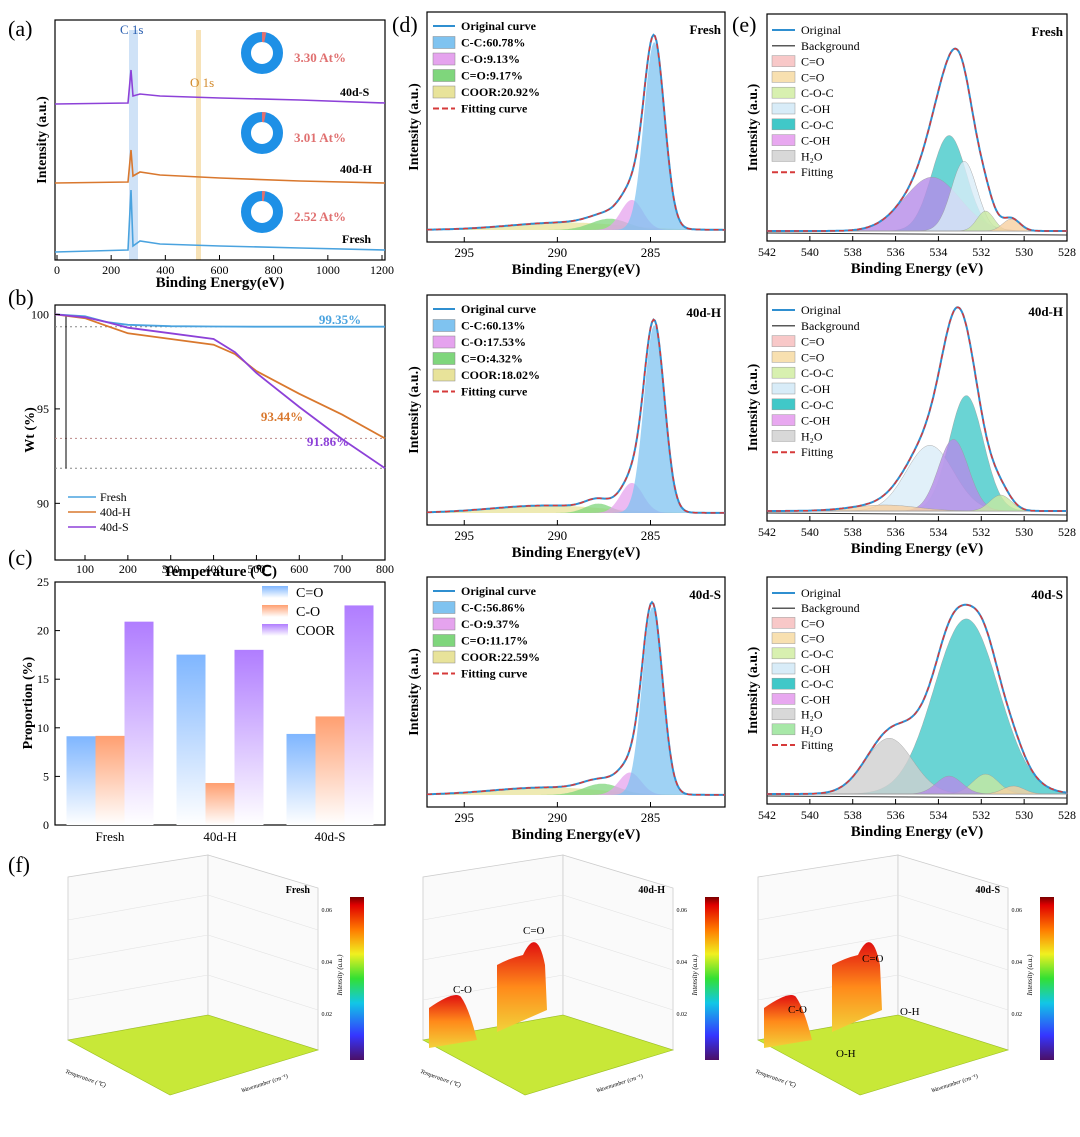 The image size is (1080, 1137). I want to click on panel-a-xlabel: Binding Energy(eV), so click(220, 283).